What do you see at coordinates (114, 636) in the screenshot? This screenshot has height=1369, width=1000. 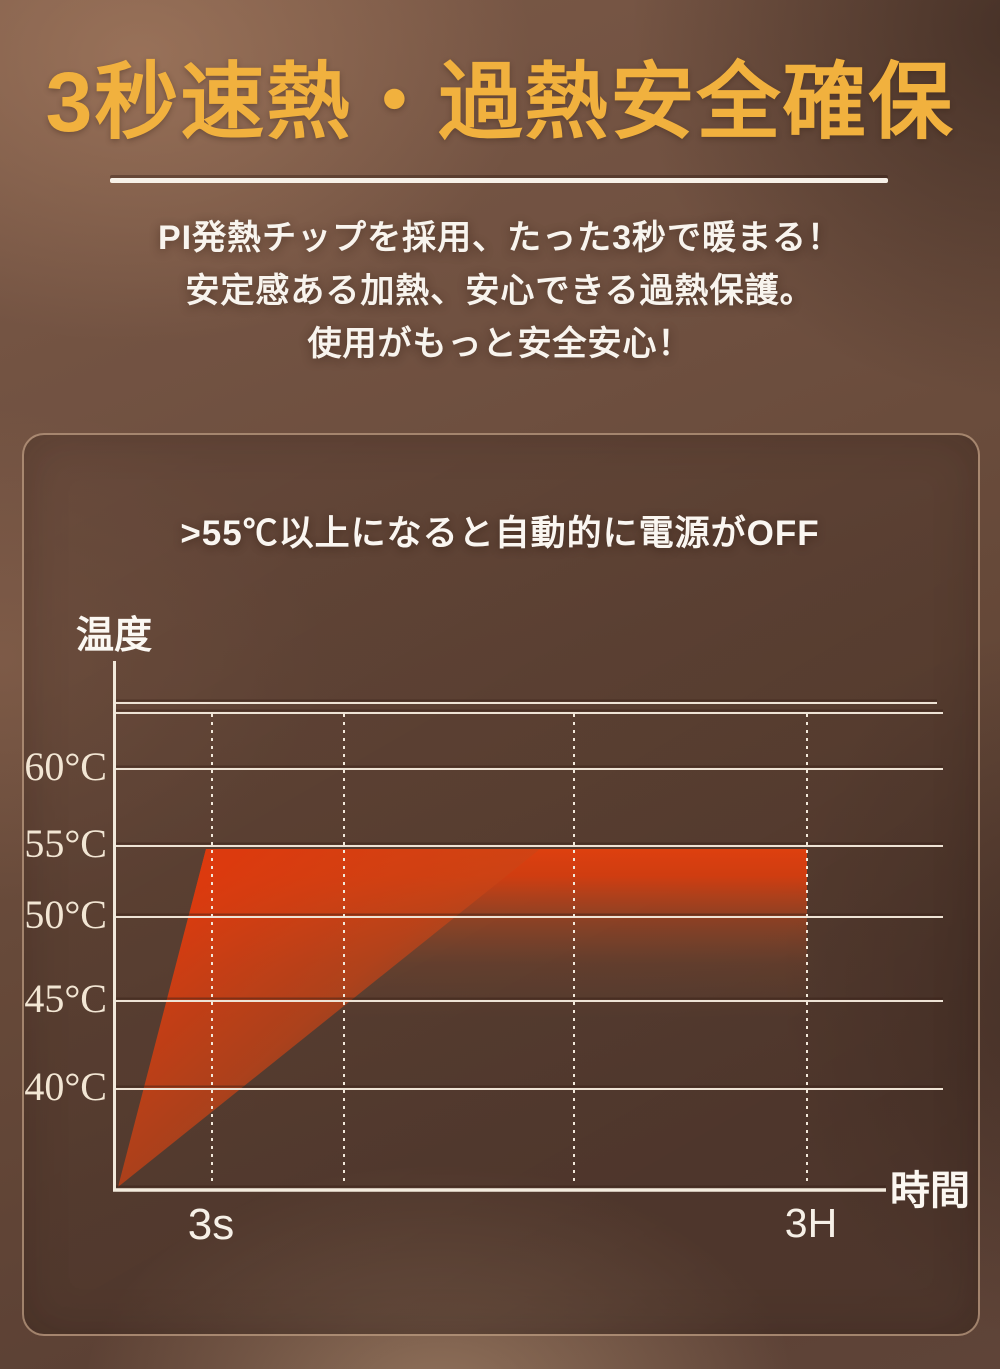 I see `y-axis-label: 温度` at bounding box center [114, 636].